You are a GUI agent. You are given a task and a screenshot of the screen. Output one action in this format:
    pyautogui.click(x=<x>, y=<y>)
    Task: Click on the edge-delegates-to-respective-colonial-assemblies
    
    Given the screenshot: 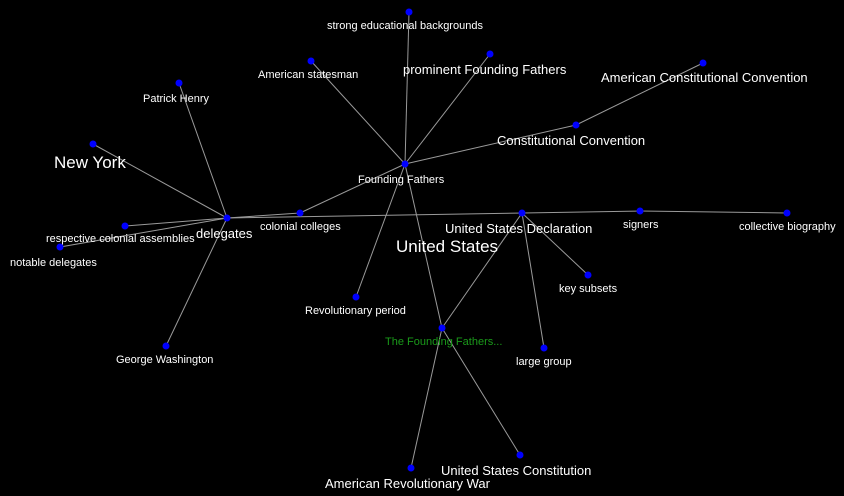 What is the action you would take?
    pyautogui.click(x=176, y=222)
    